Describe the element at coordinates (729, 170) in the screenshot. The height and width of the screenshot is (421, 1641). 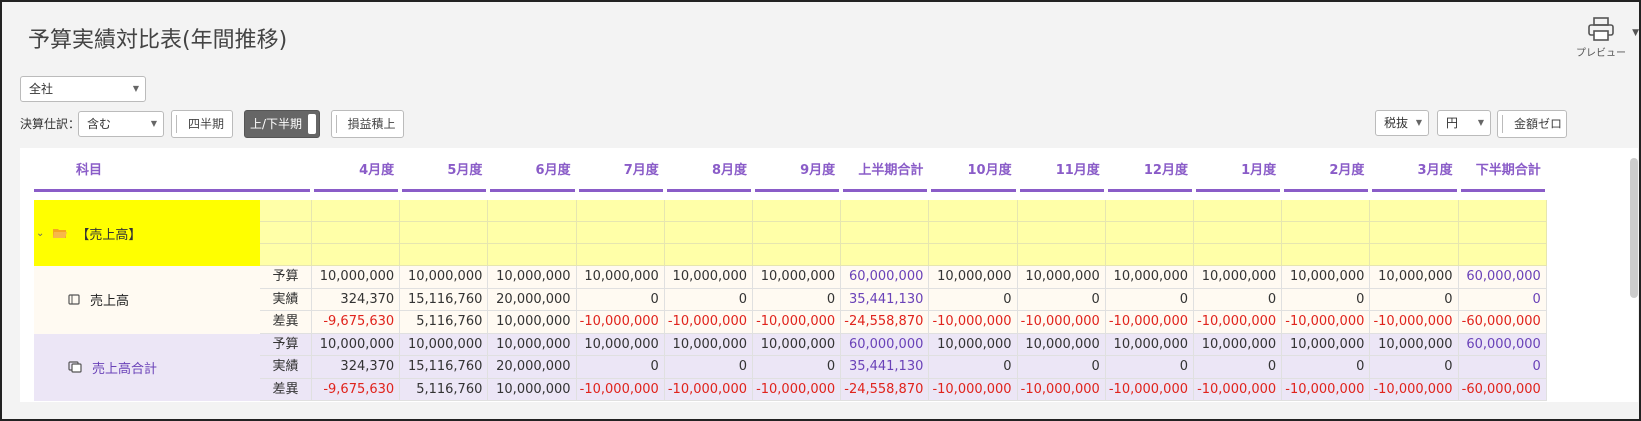
I see `column-header-month: 8月度` at that location.